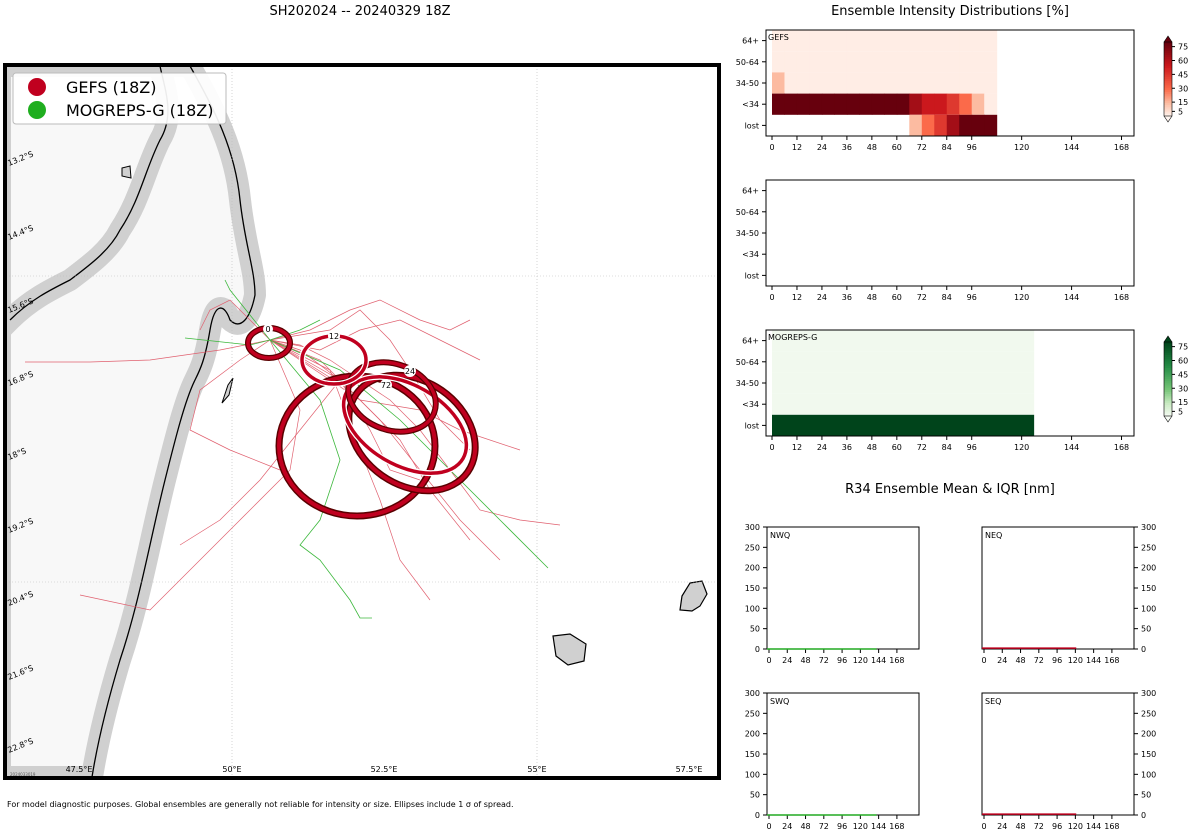 Image resolution: width=1200 pixels, height=840 pixels. What do you see at coordinates (750, 254) in the screenshot?
I see `y-tick-label: <34` at bounding box center [750, 254].